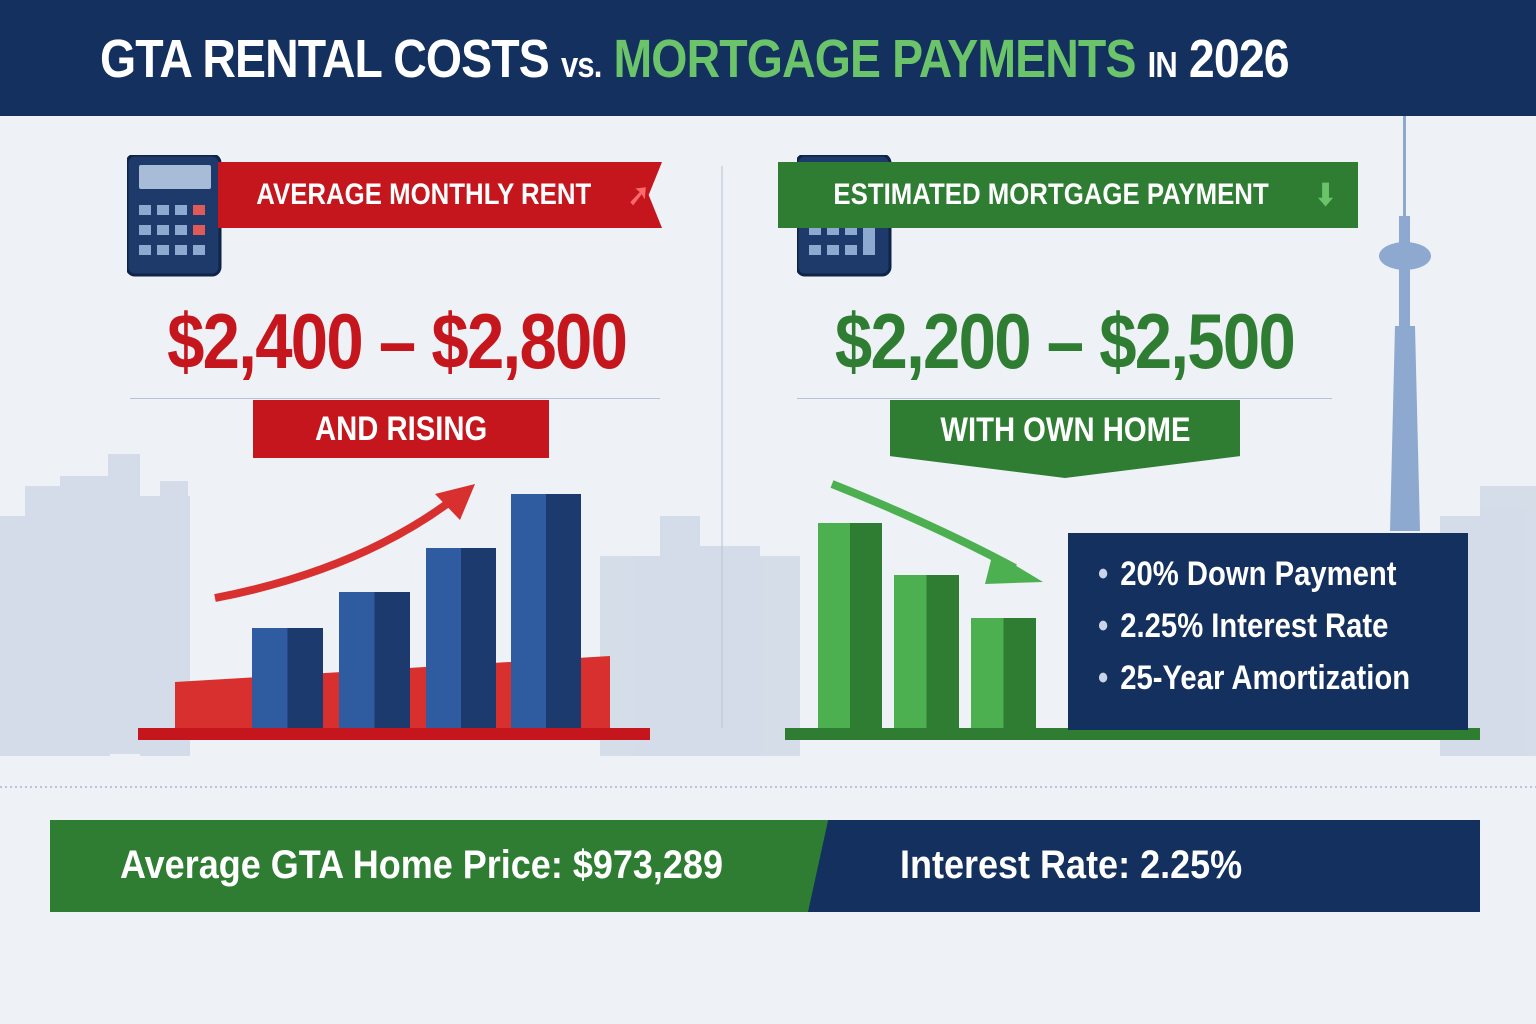 This screenshot has height=1024, width=1536. I want to click on mortgage-falling-chart, so click(1132, 610).